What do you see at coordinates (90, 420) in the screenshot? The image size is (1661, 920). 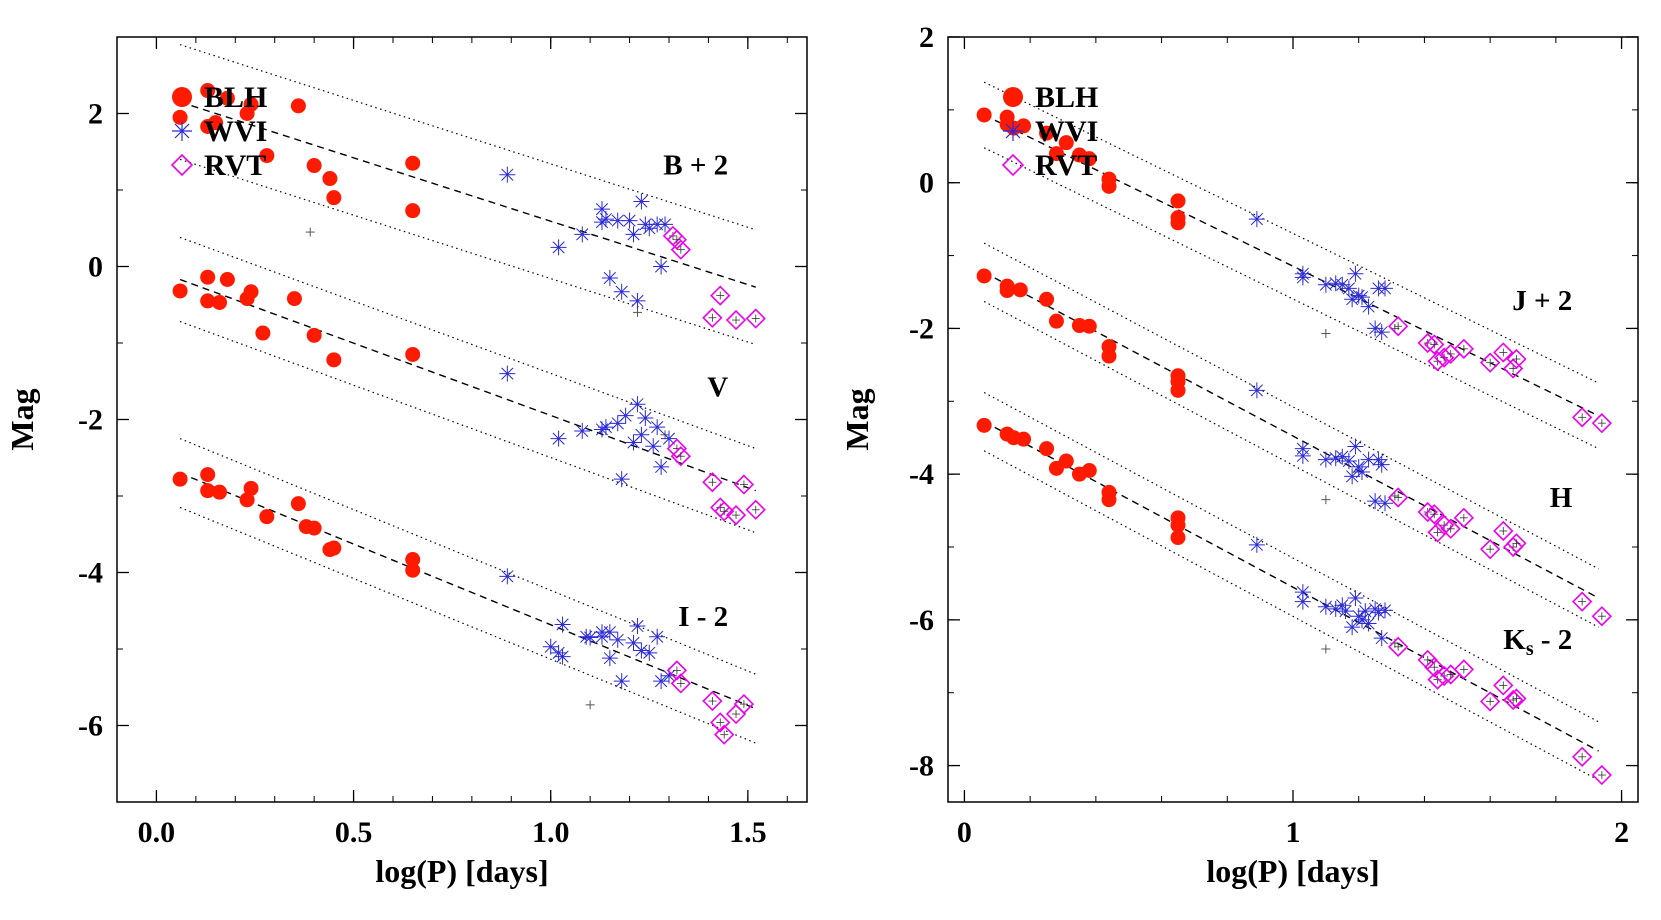 I see `y-tick-label: -2` at bounding box center [90, 420].